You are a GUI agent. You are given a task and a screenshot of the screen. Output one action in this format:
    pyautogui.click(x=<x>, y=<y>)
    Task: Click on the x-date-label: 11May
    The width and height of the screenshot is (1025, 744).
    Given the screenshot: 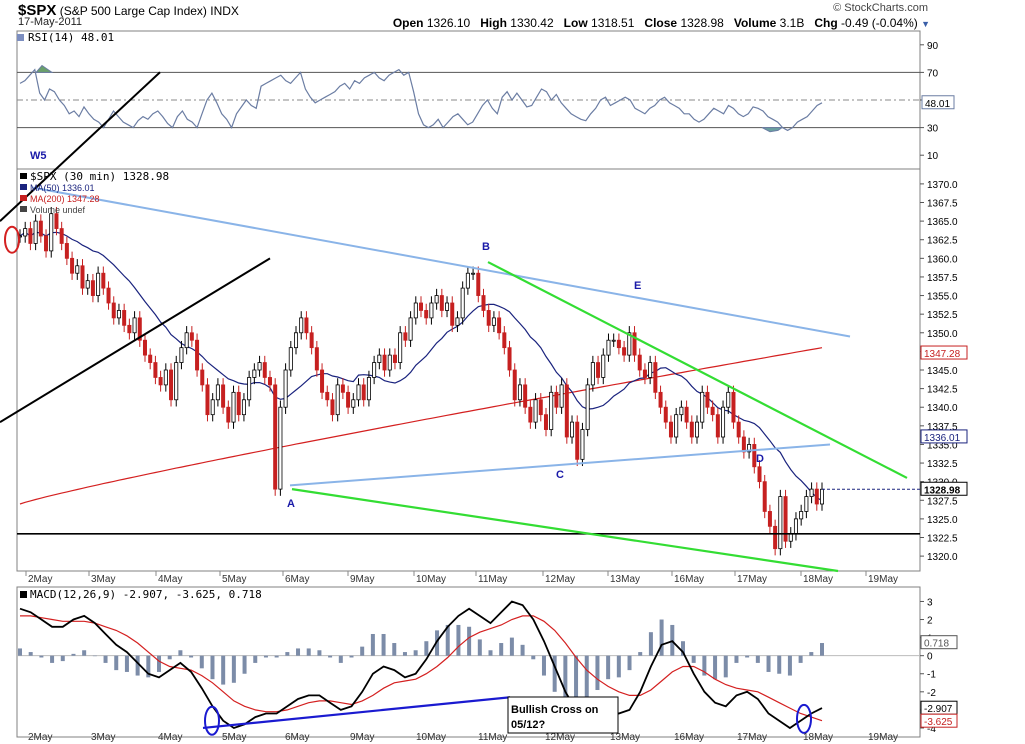 What is the action you would take?
    pyautogui.click(x=492, y=579)
    